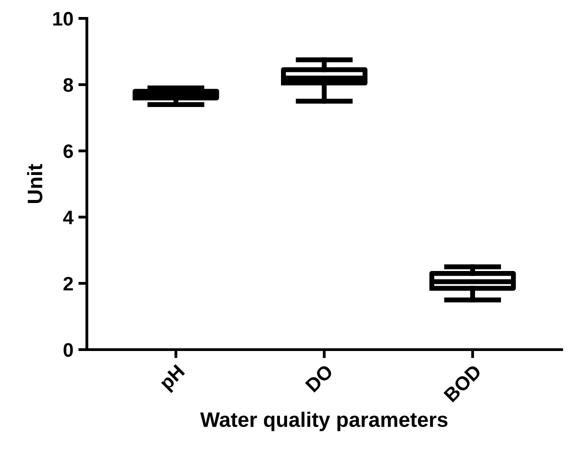 The height and width of the screenshot is (460, 579). Describe the element at coordinates (68, 283) in the screenshot. I see `y-tick-label: 2` at that location.